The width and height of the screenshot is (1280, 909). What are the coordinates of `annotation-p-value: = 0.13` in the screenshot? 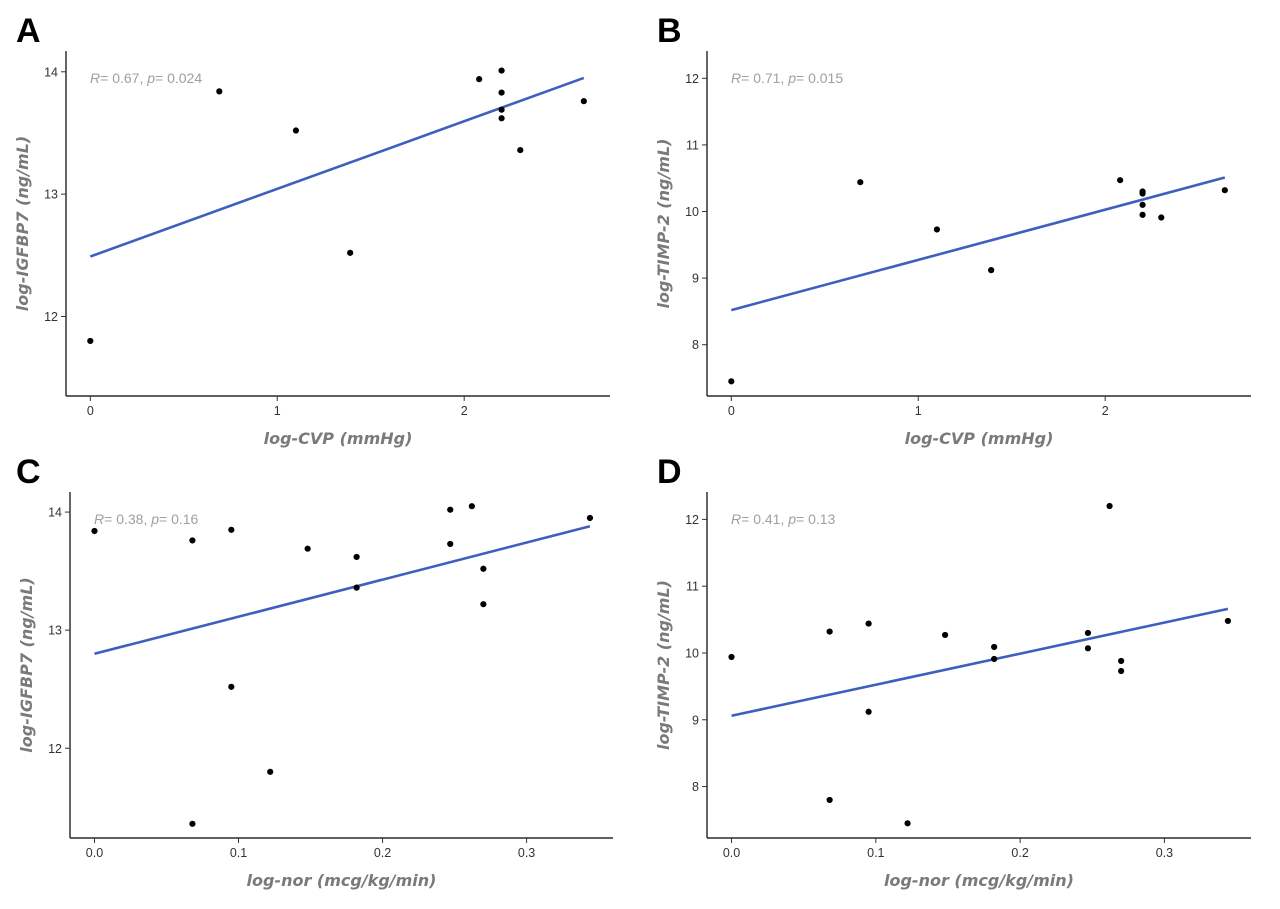 It's located at (816, 519).